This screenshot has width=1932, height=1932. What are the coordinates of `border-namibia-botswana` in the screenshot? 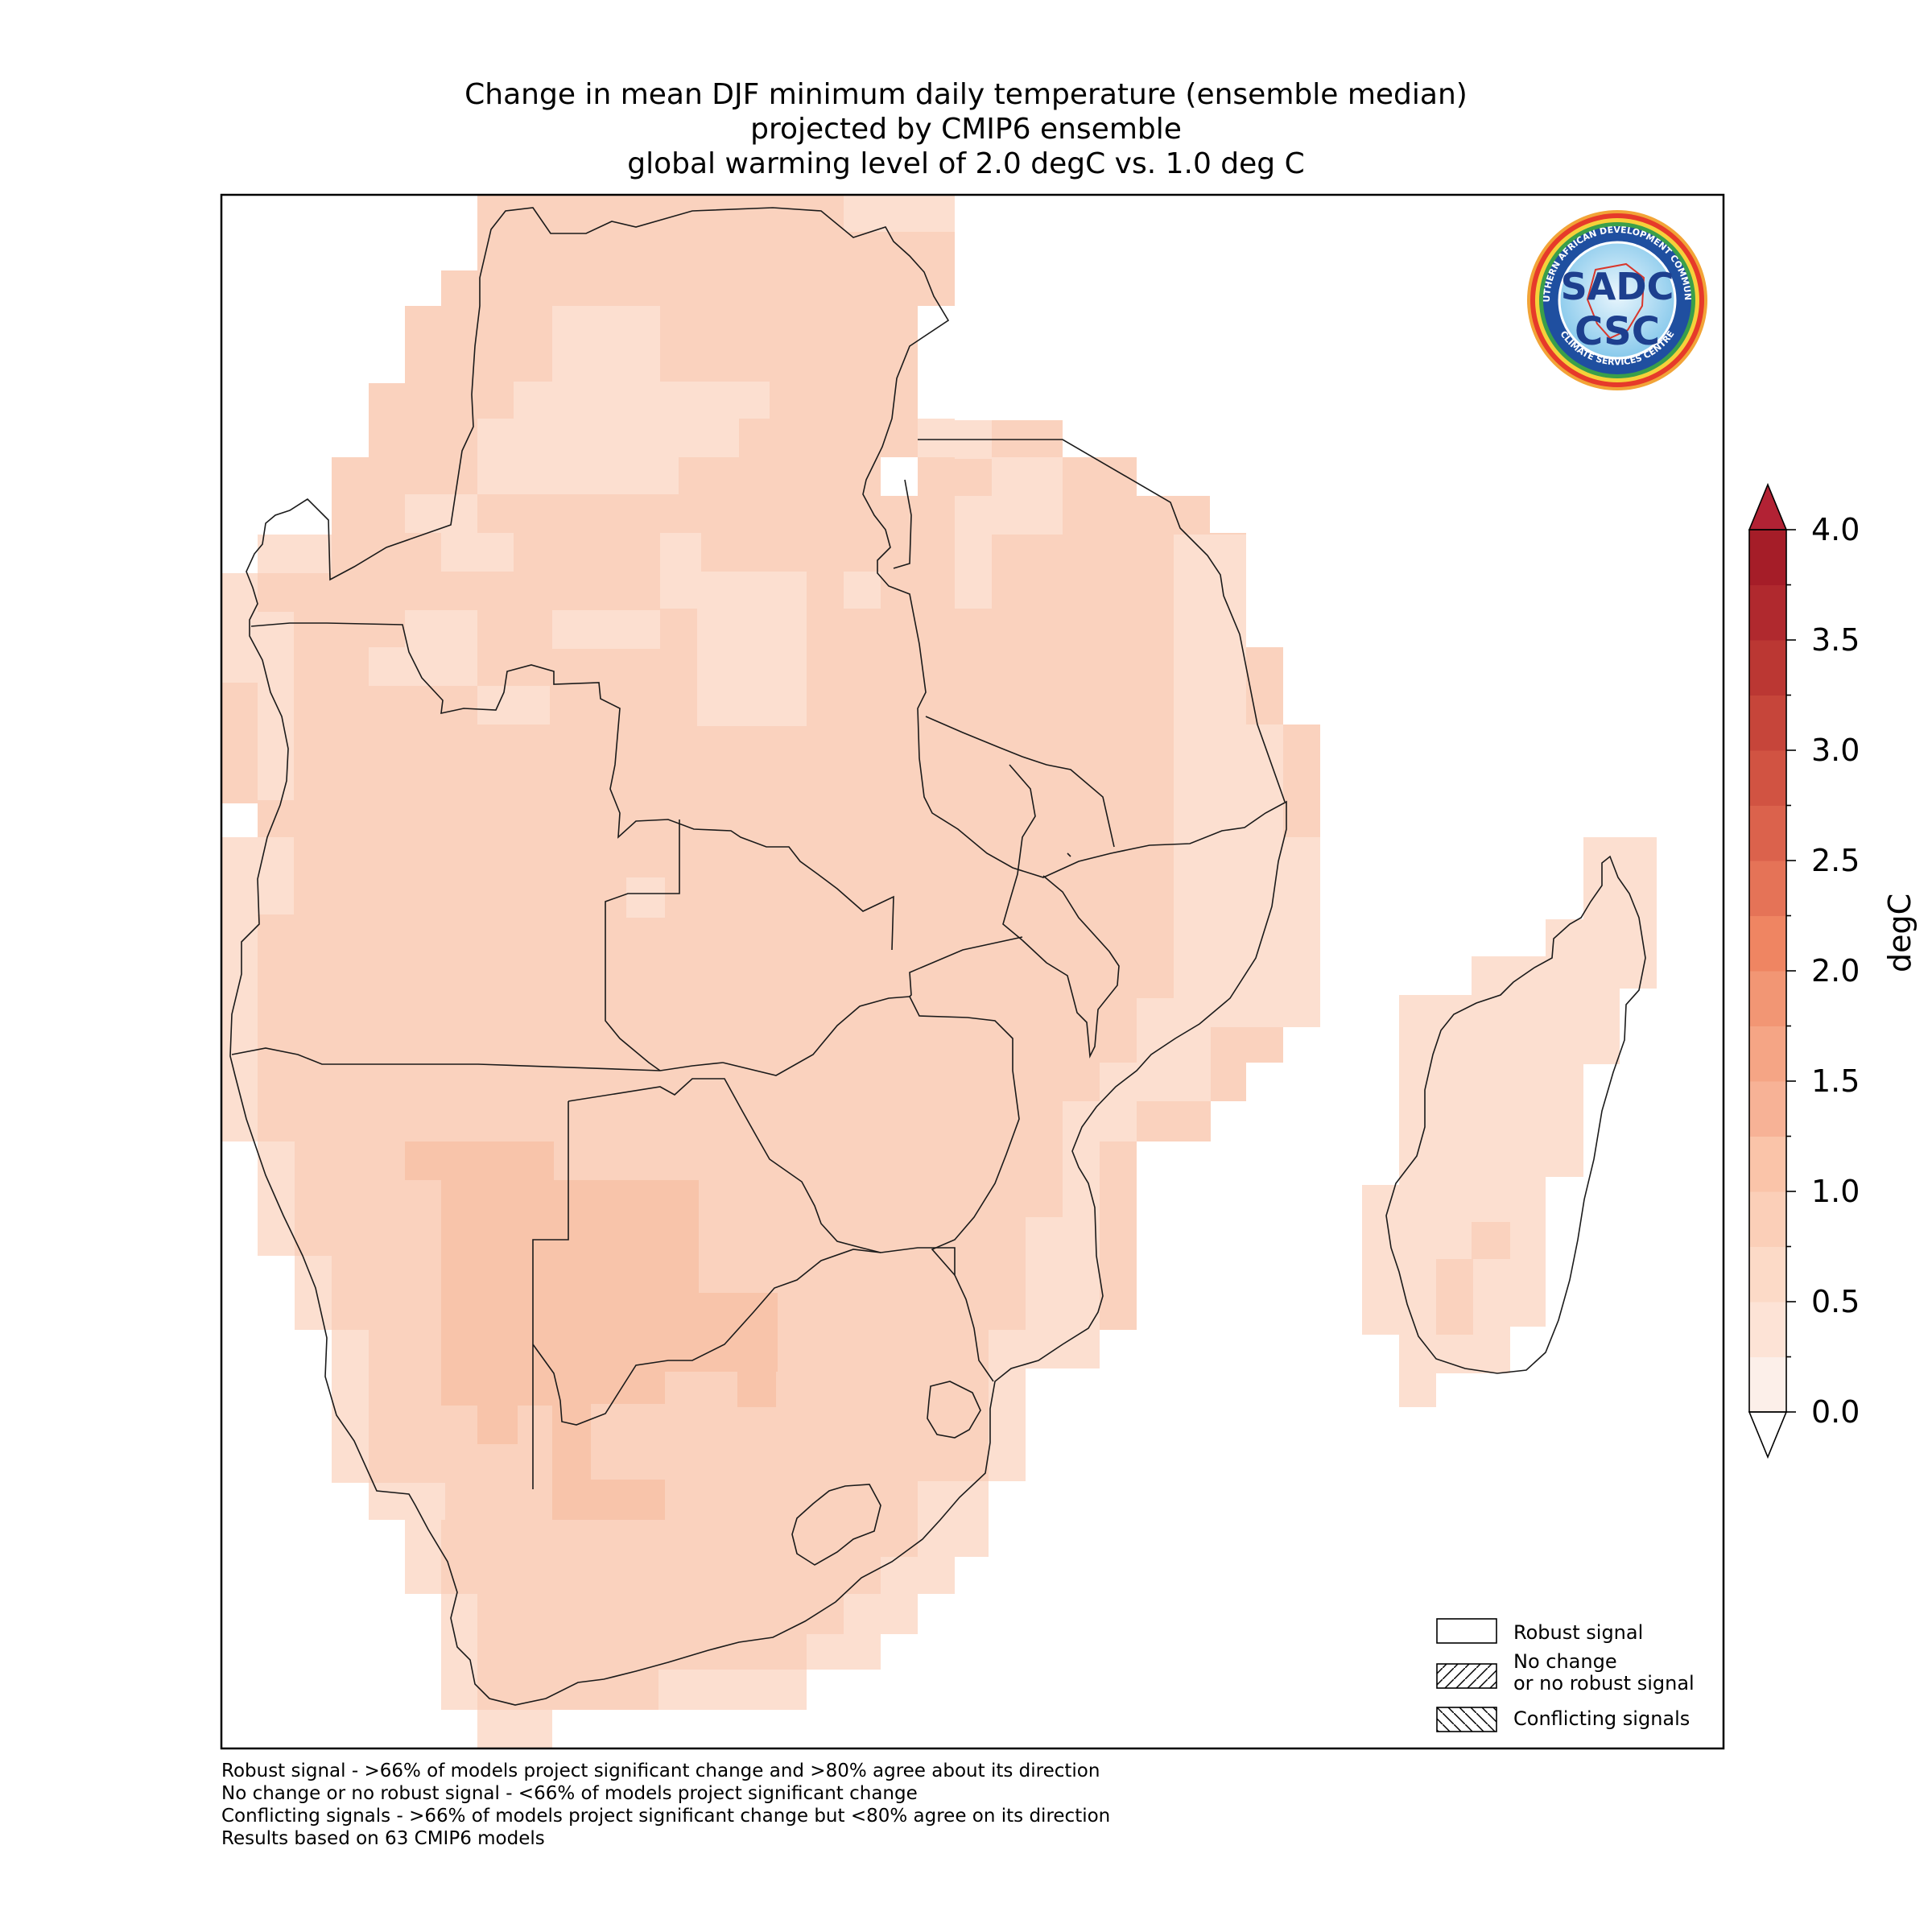 It's located at (724, 1165).